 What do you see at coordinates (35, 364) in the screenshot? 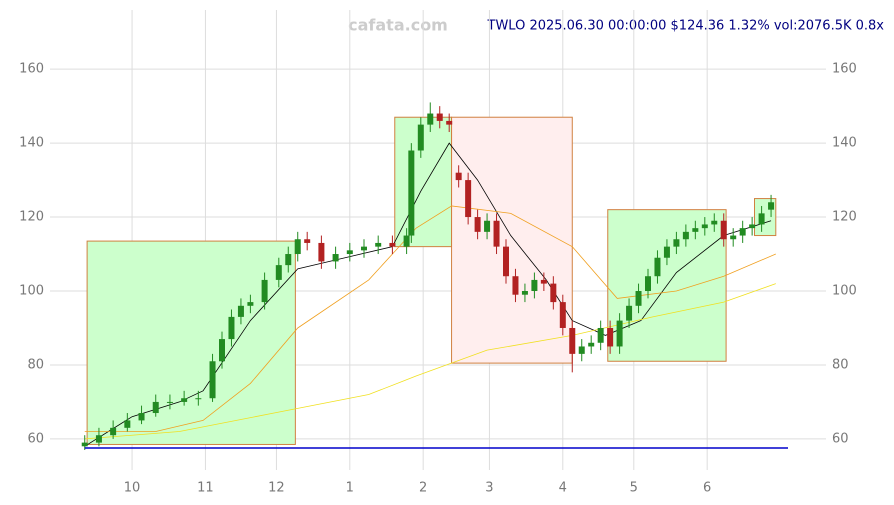
I see `y-tick-label: 80` at bounding box center [35, 364].